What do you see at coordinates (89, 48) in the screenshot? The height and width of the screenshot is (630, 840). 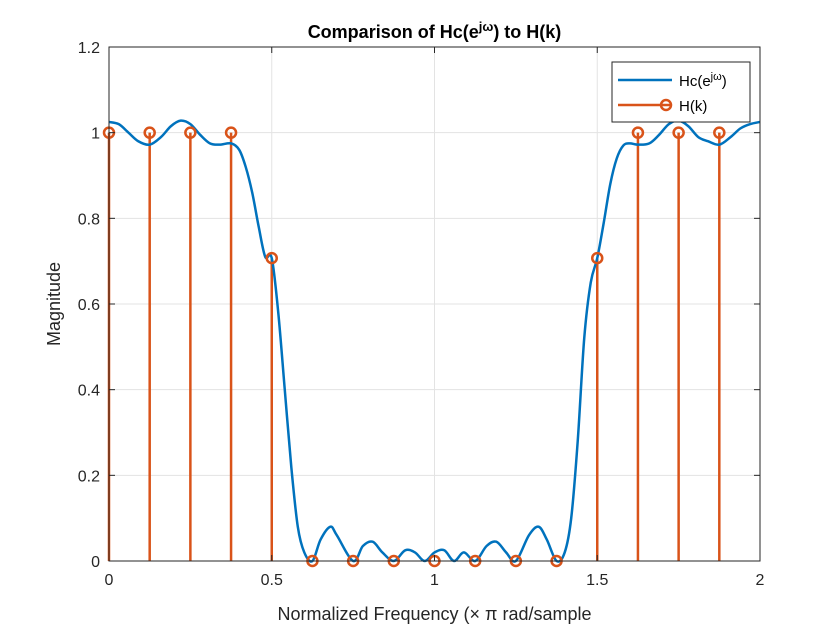 I see `y-tick-label: 1.2` at bounding box center [89, 48].